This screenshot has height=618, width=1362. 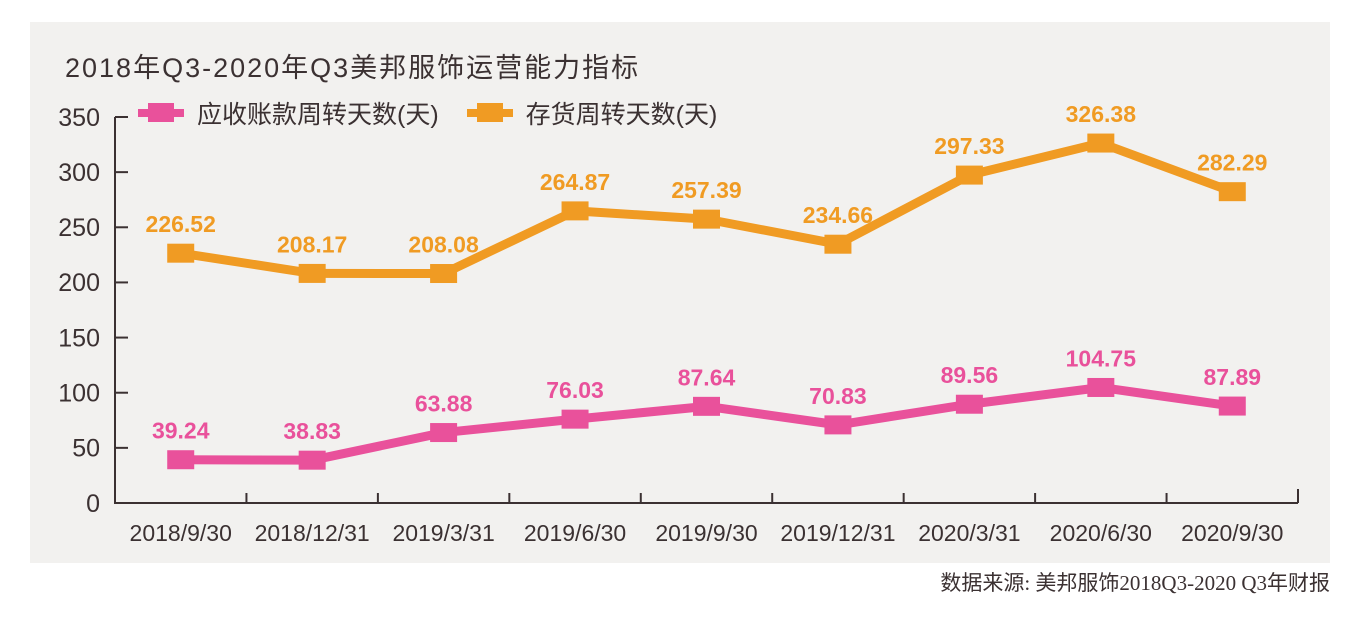 I want to click on data-label: 89.56, so click(x=970, y=375).